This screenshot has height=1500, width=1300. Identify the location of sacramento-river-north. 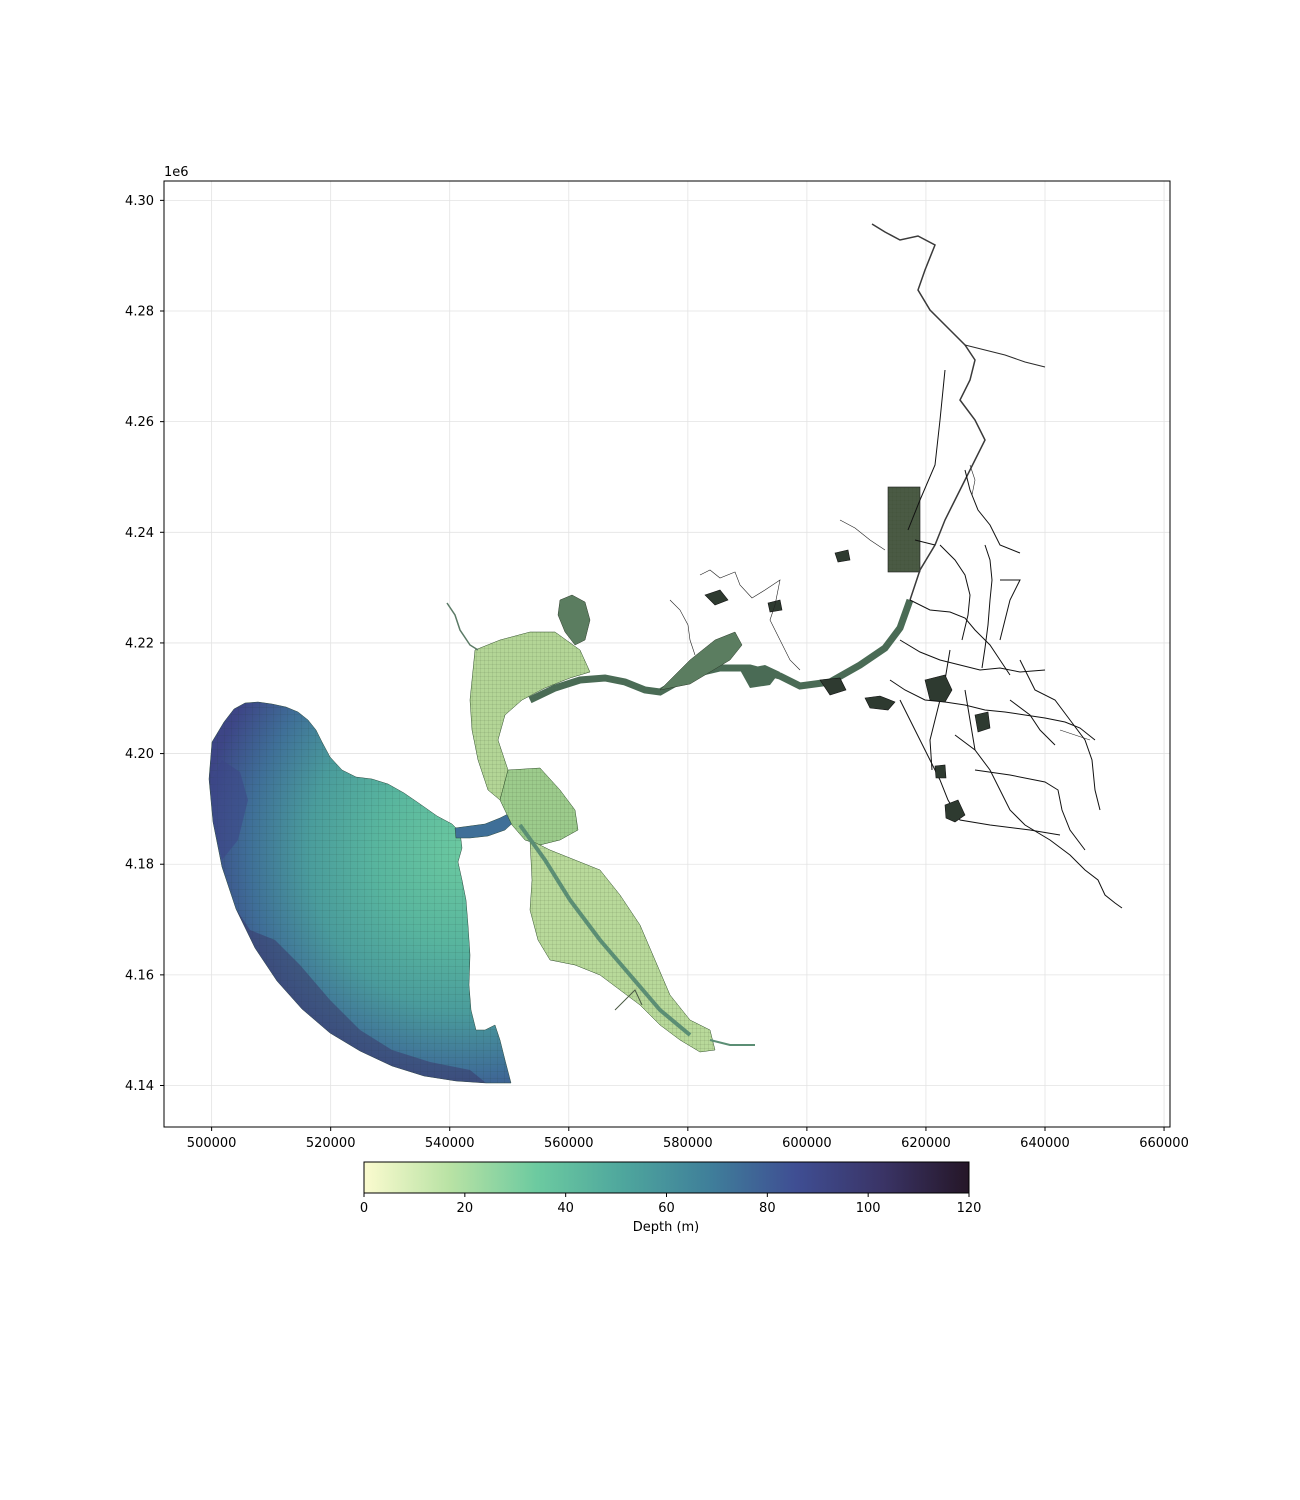
(928, 412).